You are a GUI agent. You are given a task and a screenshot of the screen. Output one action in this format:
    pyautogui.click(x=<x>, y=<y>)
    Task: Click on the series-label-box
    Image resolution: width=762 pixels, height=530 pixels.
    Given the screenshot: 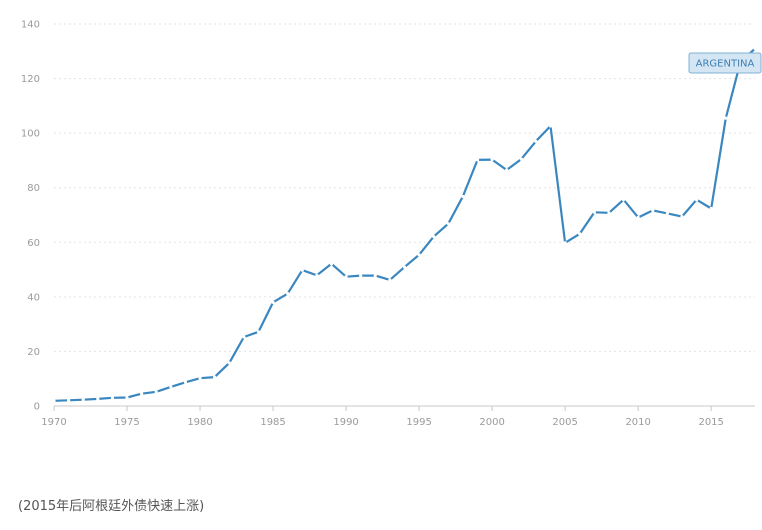 What is the action you would take?
    pyautogui.click(x=725, y=63)
    